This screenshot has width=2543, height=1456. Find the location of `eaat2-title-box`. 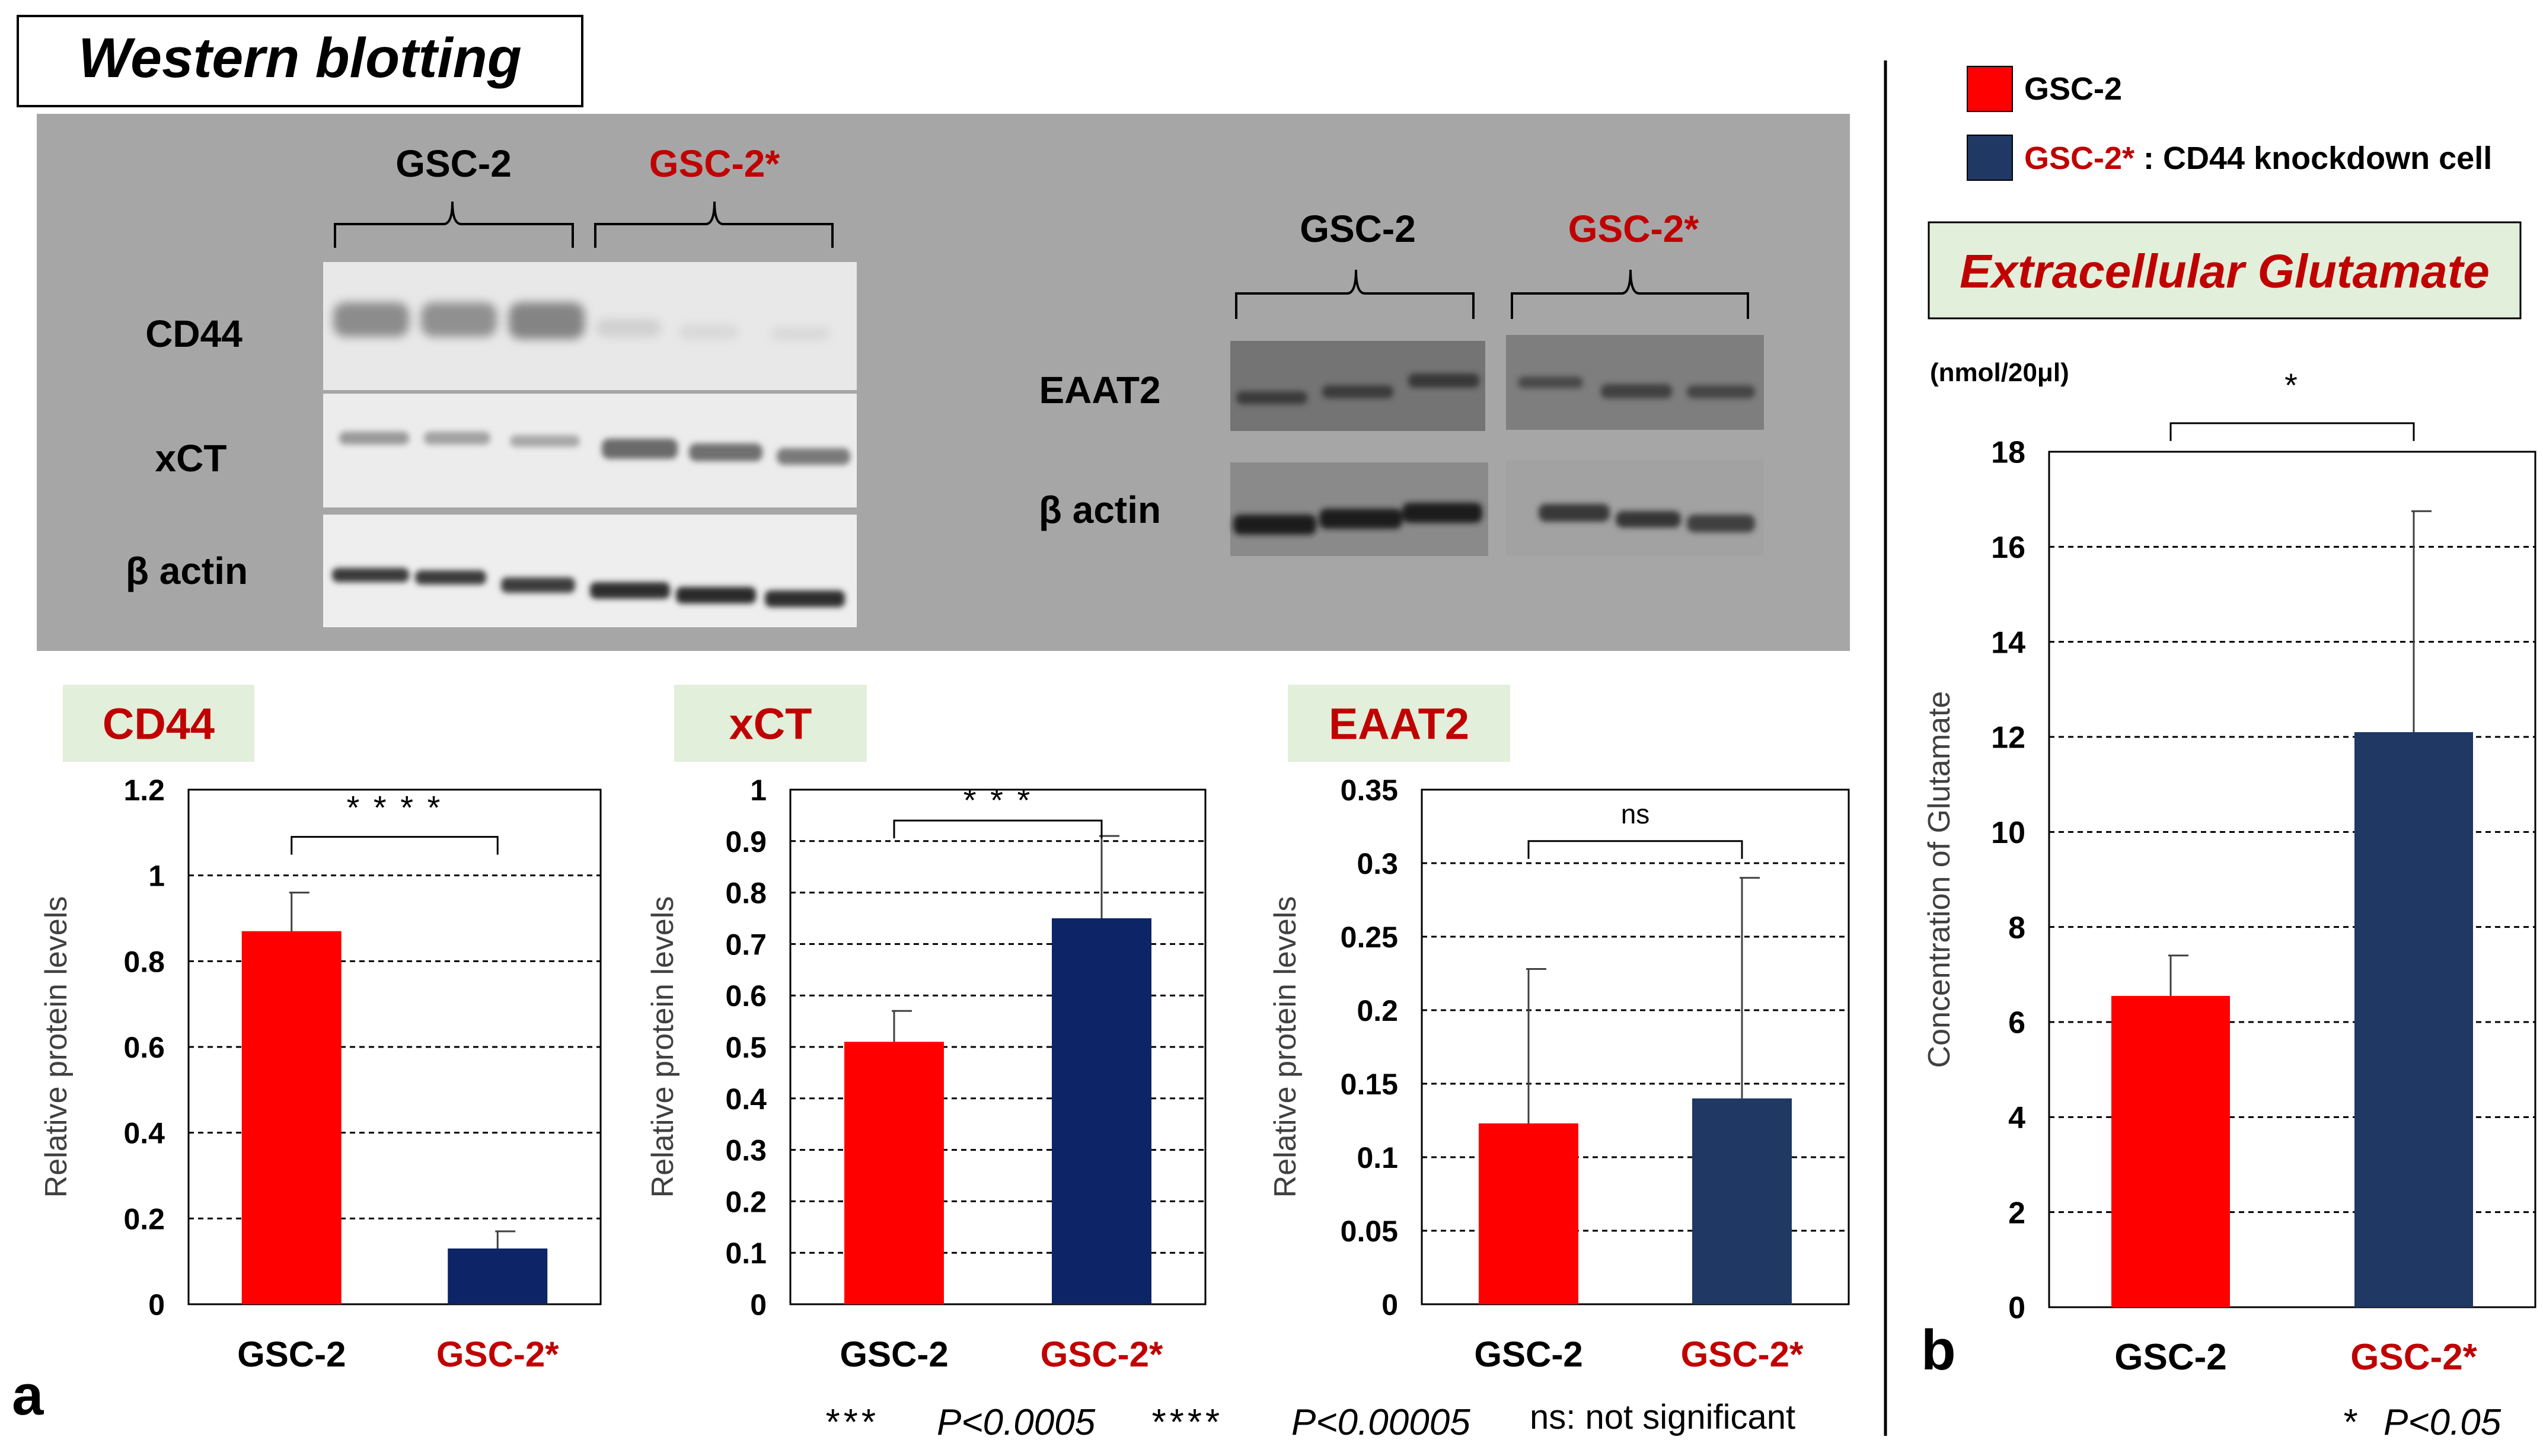

eaat2-title-box is located at coordinates (1399, 723).